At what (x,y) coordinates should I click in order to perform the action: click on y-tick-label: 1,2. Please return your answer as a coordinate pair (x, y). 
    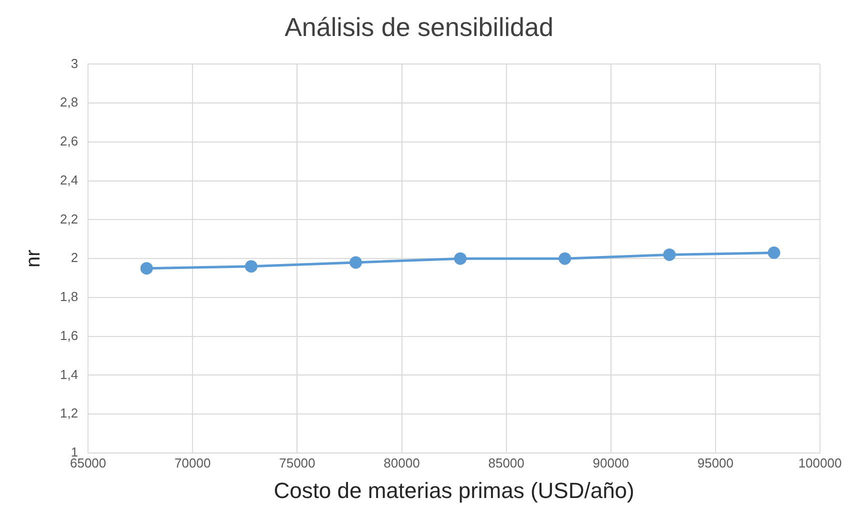
    Looking at the image, I should click on (69, 413).